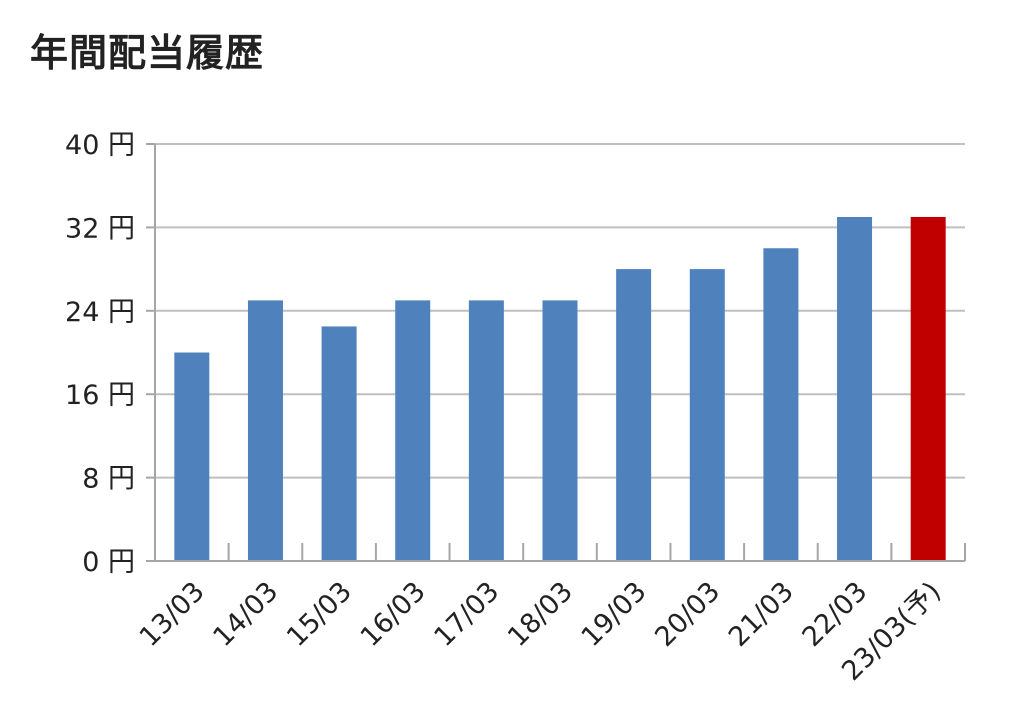  I want to click on x-tick-label: 17/03, so click(466, 614).